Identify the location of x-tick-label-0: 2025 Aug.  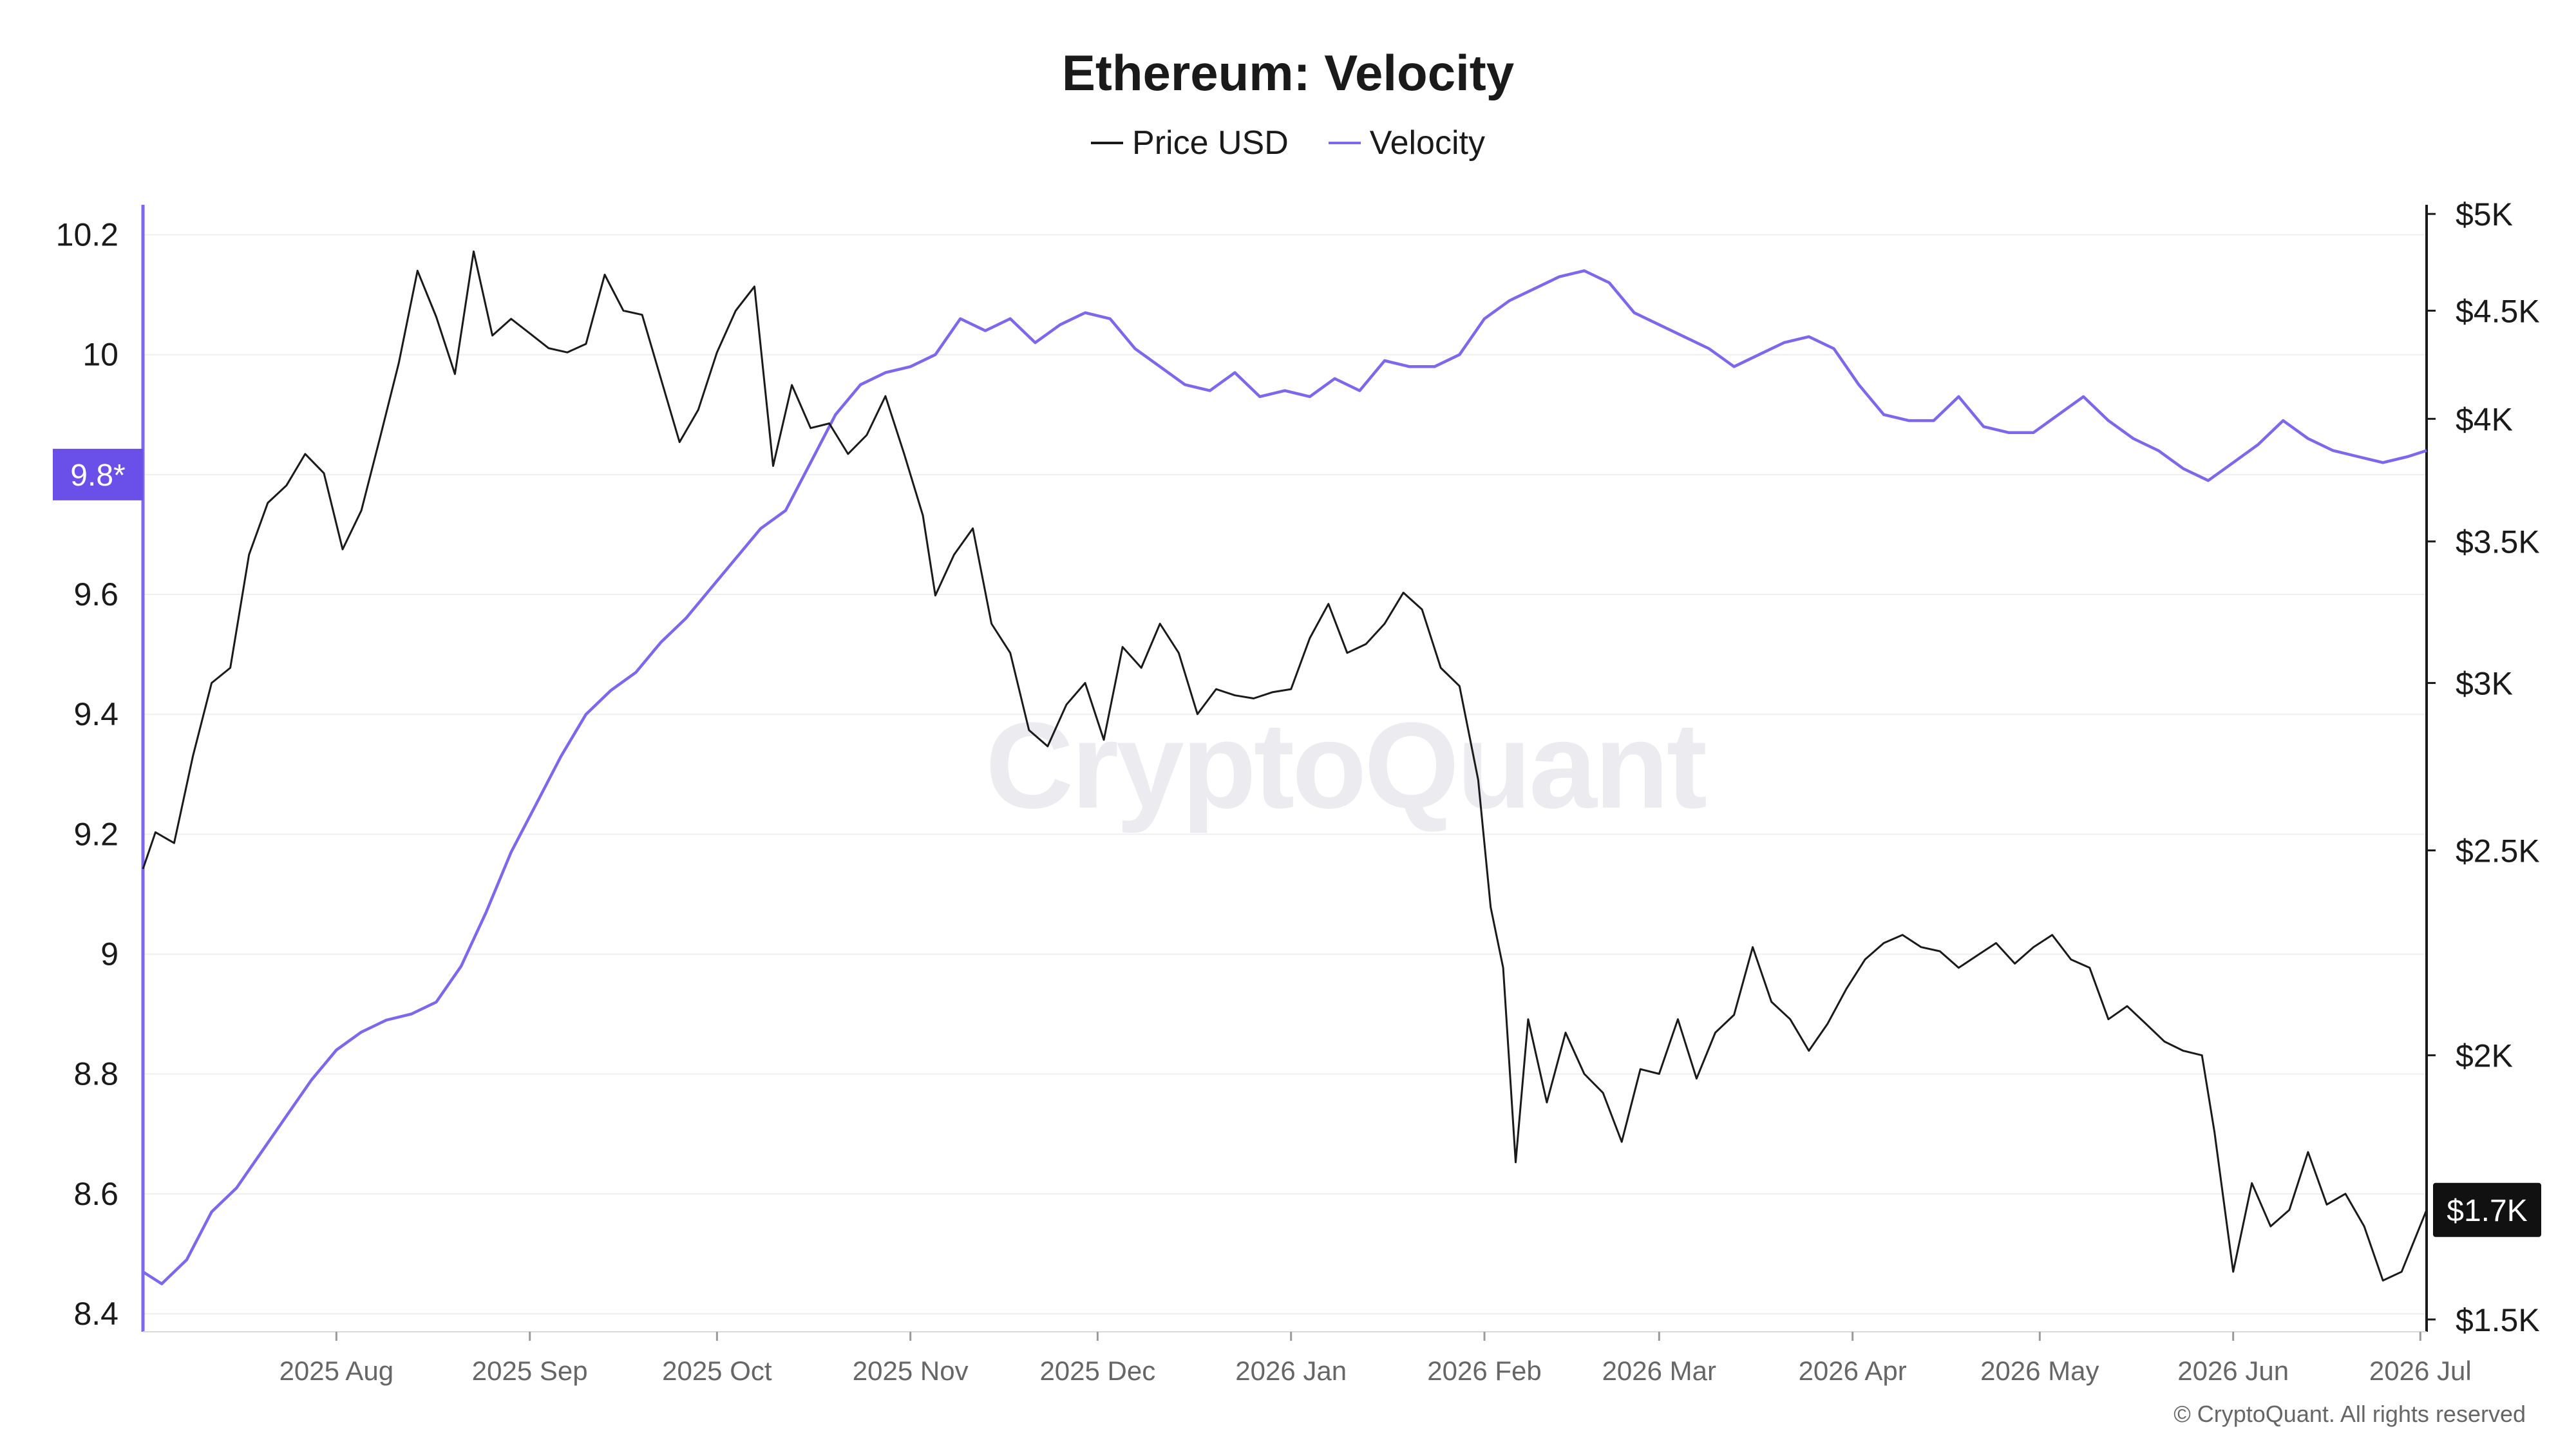
(336, 1371).